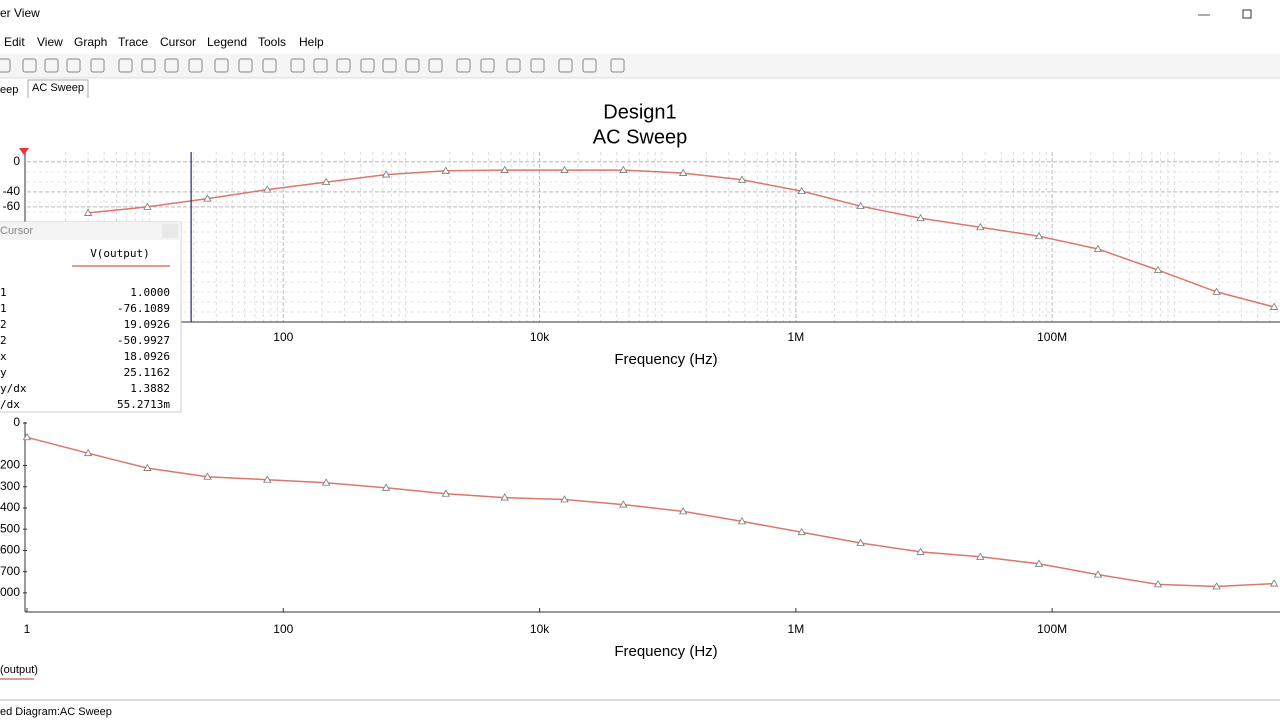  What do you see at coordinates (10, 550) in the screenshot?
I see `y-tick-label: 600` at bounding box center [10, 550].